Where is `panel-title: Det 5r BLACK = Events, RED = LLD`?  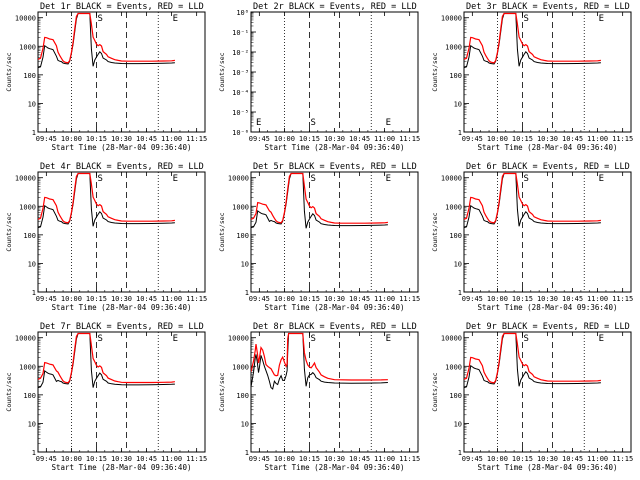 panel-title: Det 5r BLACK = Events, RED = LLD is located at coordinates (335, 167).